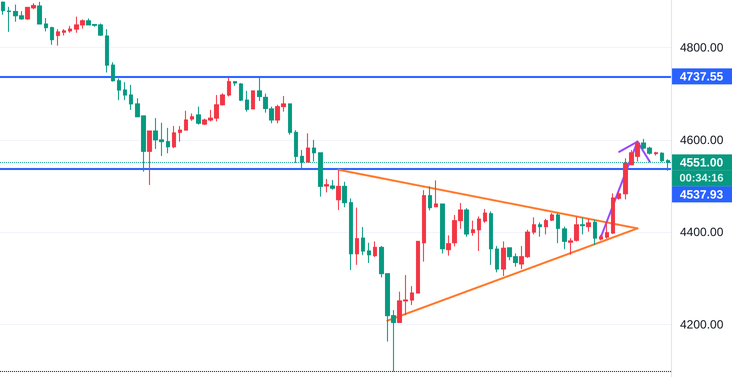 This screenshot has height=377, width=732. What do you see at coordinates (702, 324) in the screenshot?
I see `y-tick-label: 4200.00` at bounding box center [702, 324].